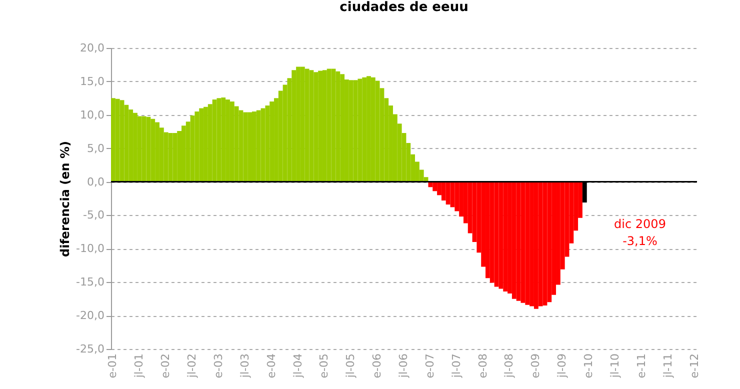 The image size is (740, 389). I want to click on chart-title: ciudades de eeuu, so click(404, 7).